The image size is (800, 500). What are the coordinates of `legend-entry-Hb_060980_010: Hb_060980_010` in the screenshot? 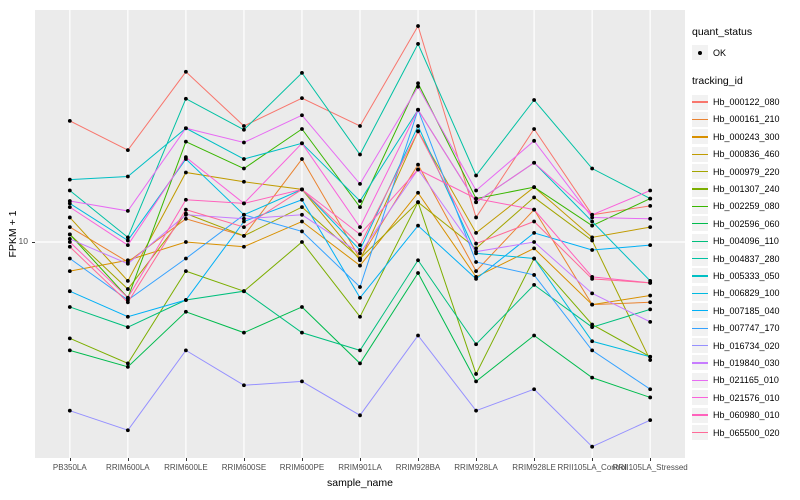 It's located at (745, 414).